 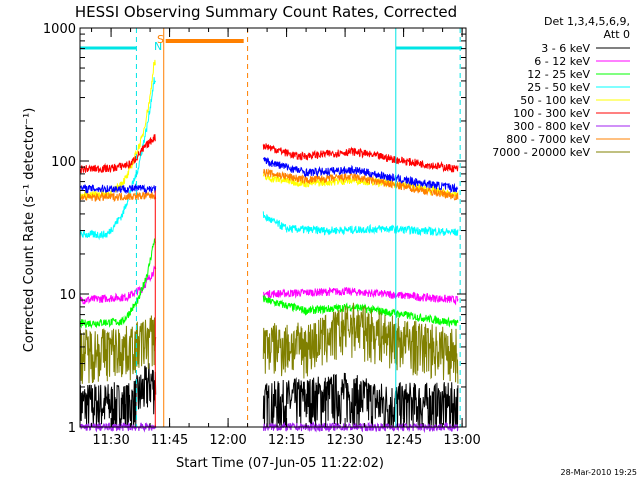 What do you see at coordinates (59, 29) in the screenshot?
I see `y-tick-label: 1000` at bounding box center [59, 29].